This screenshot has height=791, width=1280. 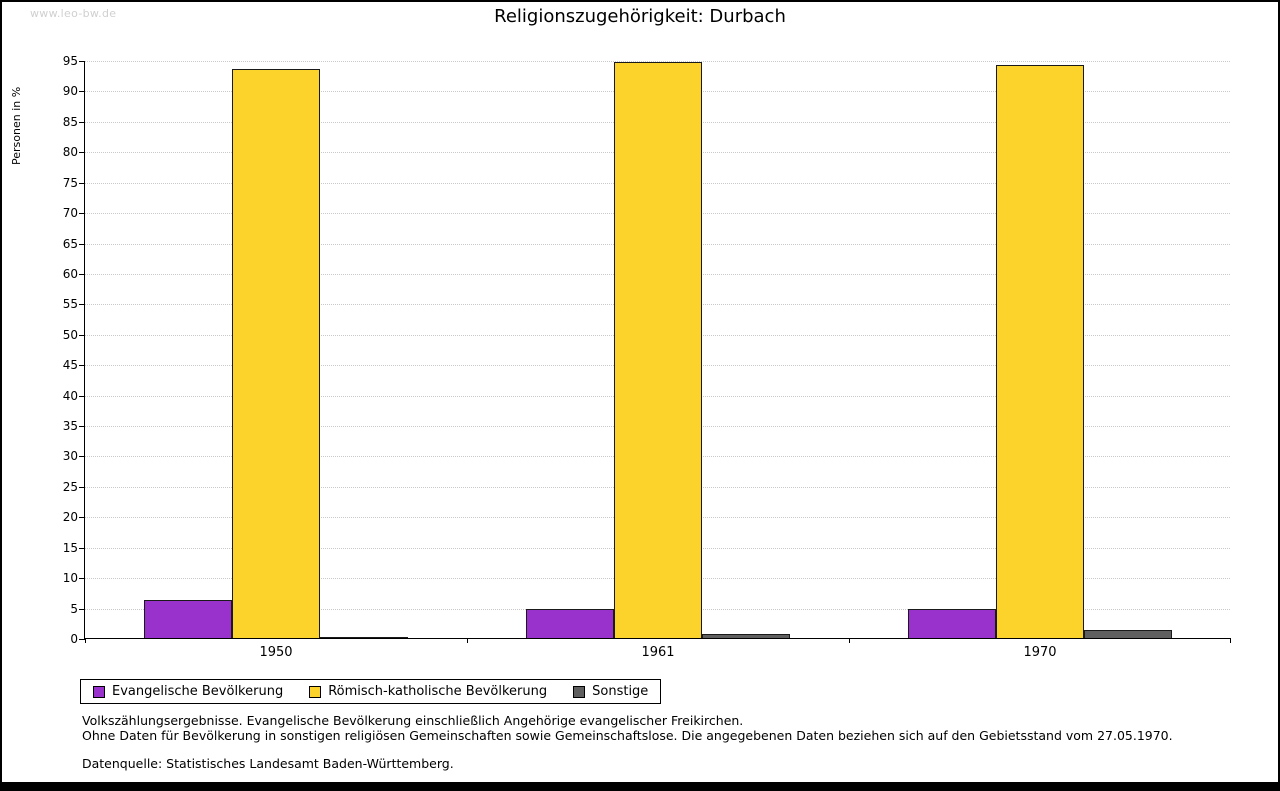 What do you see at coordinates (70, 91) in the screenshot?
I see `y-tick-label-90: 90` at bounding box center [70, 91].